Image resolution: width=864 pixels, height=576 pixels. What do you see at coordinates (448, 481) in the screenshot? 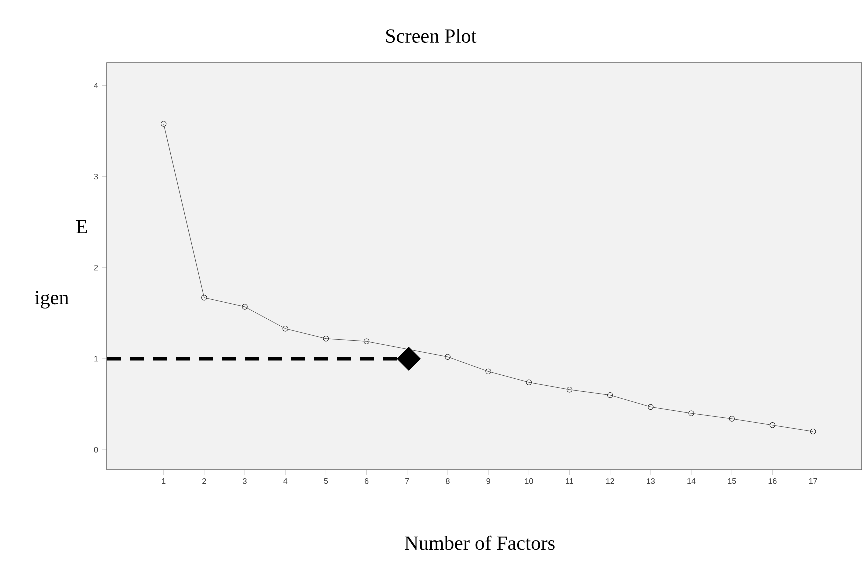
I see `x-tick-label: 8` at bounding box center [448, 481].